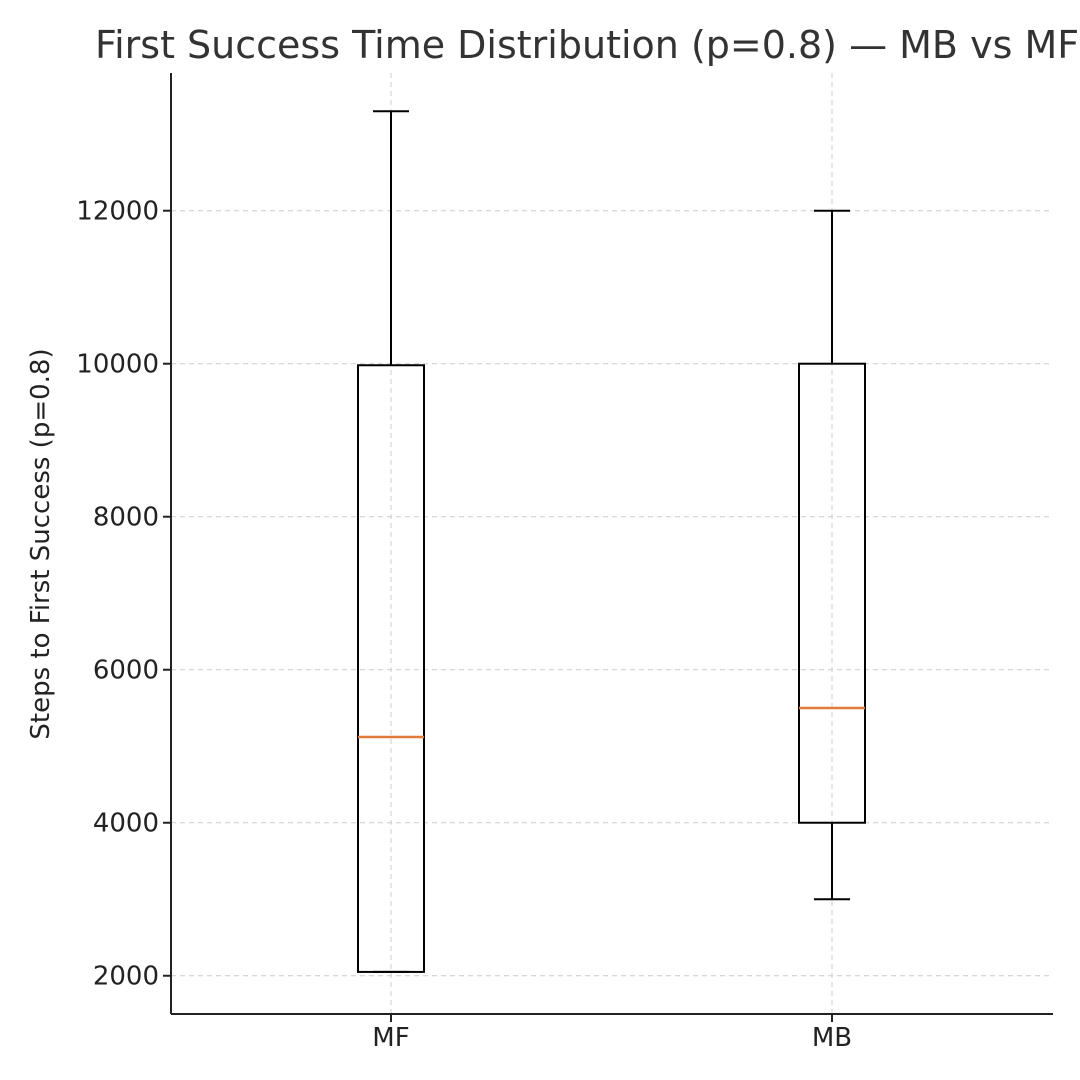 This screenshot has width=1080, height=1080. What do you see at coordinates (126, 824) in the screenshot?
I see `y-tick-label: 4000` at bounding box center [126, 824].